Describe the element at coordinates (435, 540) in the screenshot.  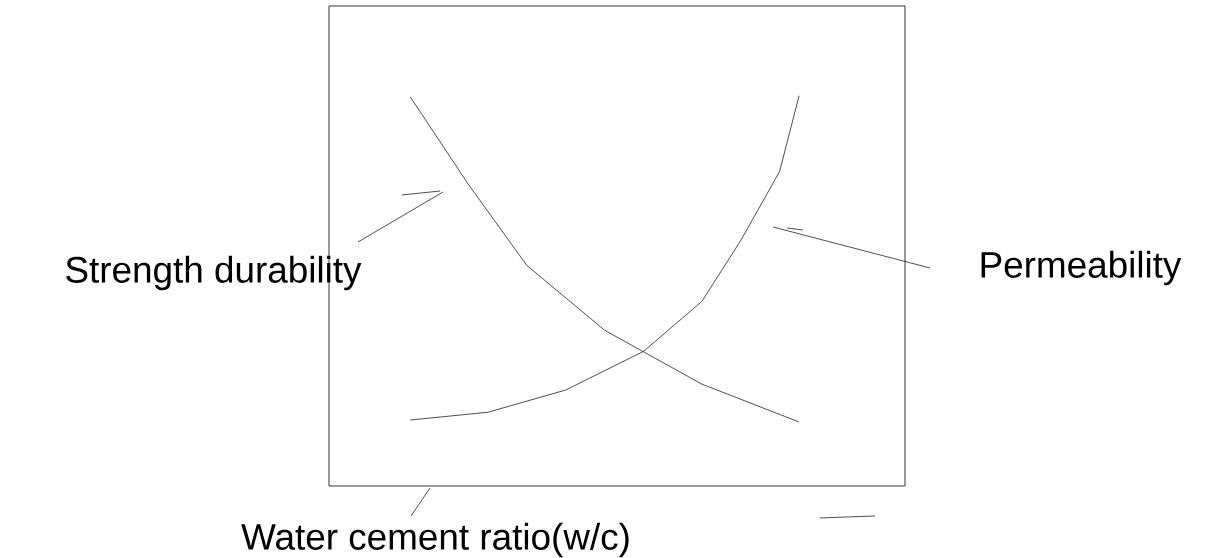
I see `x-axis-title: Water cement ratio(w/c)` at that location.